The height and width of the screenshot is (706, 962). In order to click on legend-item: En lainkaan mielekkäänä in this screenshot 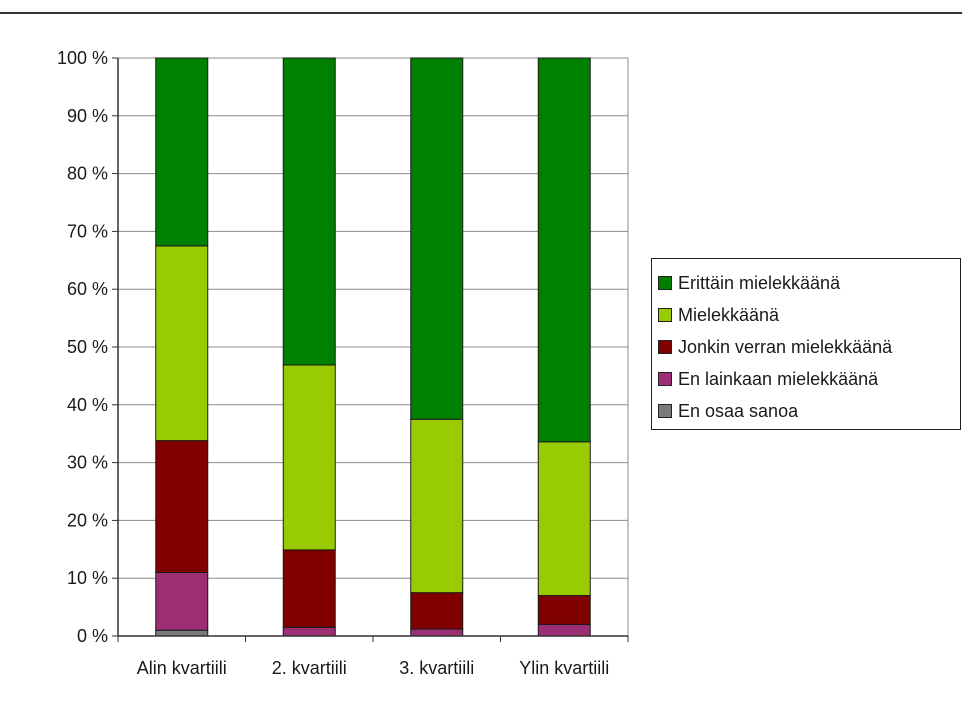, I will do `click(809, 379)`.